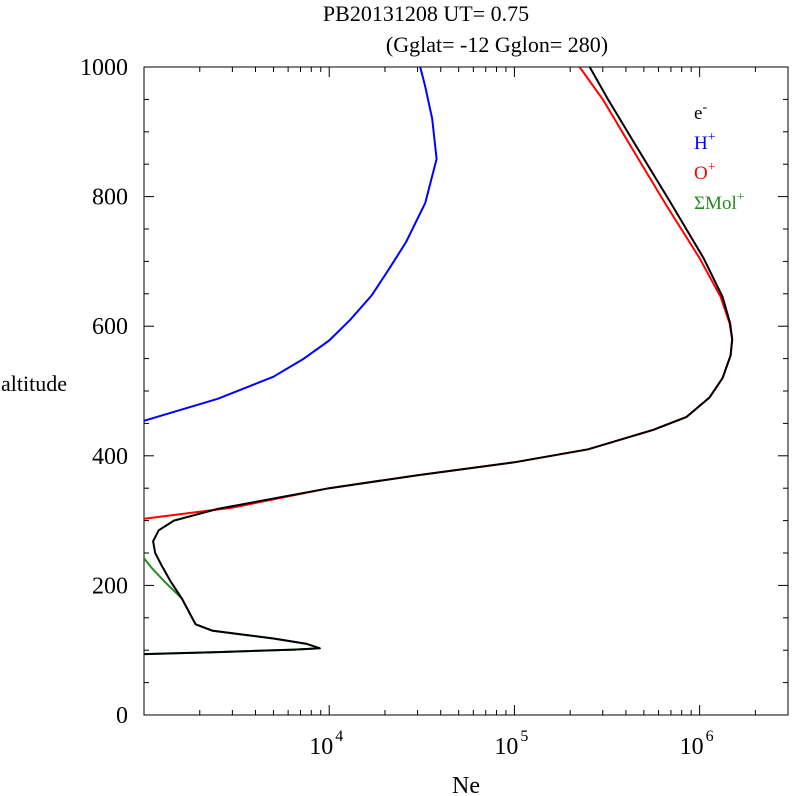 The image size is (792, 796). Describe the element at coordinates (110, 198) in the screenshot. I see `y-tick-label: 800` at that location.